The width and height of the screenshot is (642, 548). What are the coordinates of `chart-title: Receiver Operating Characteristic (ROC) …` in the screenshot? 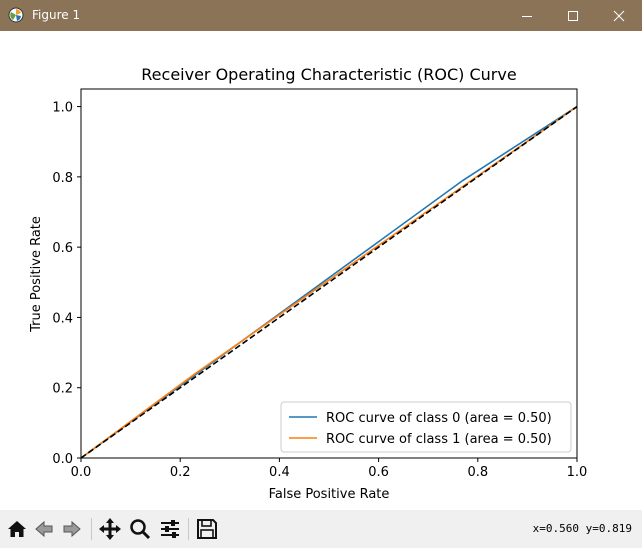 It's located at (328, 74).